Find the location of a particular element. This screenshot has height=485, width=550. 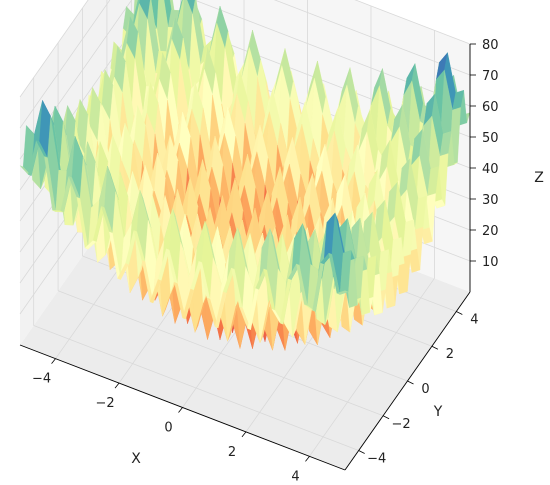

y-axis-ticks: −4 −2 0 2 4 is located at coordinates (418, 389).